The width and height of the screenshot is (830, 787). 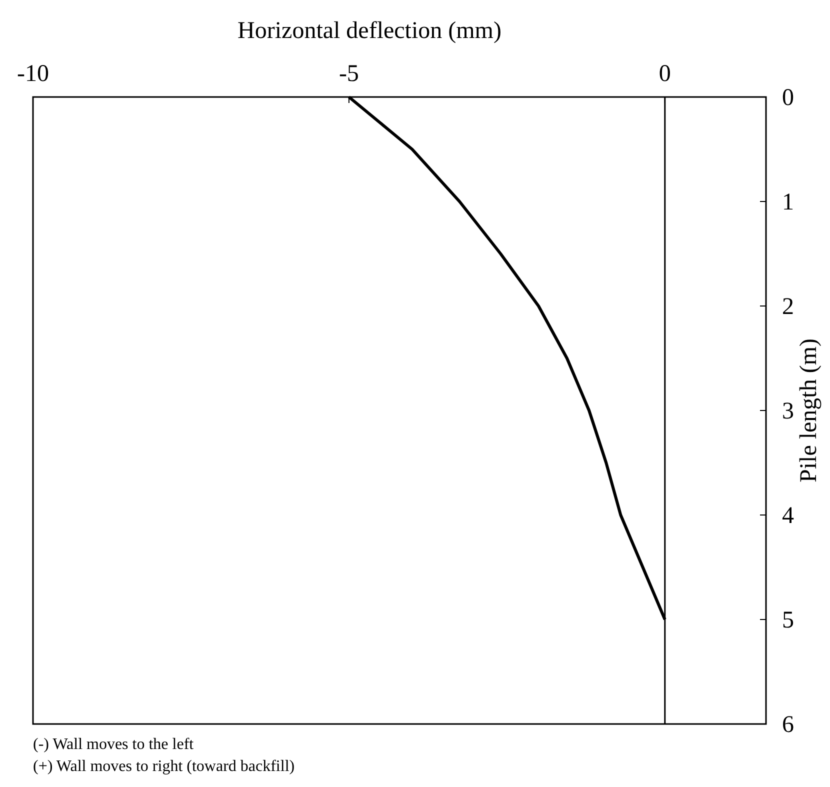 I want to click on y-tick-label: 3, so click(x=788, y=411).